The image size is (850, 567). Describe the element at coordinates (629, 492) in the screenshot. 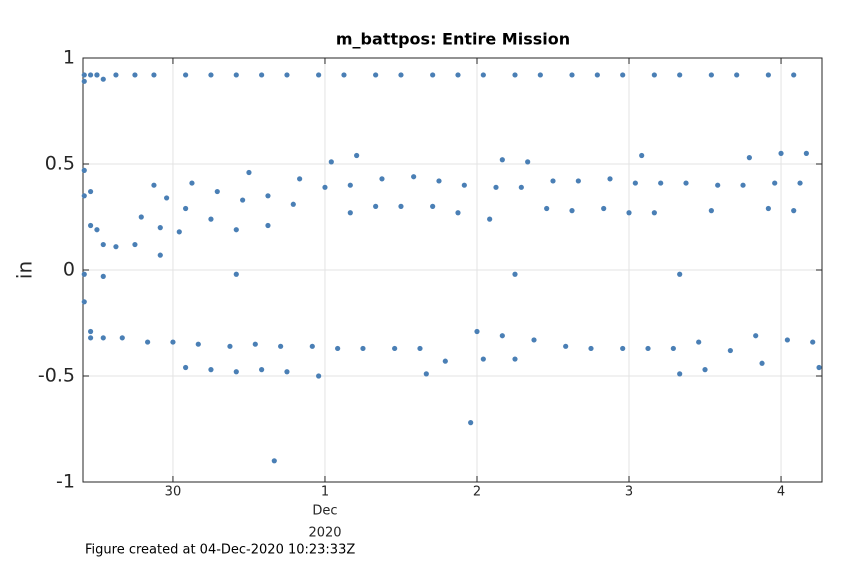

I see `x-tick-label: 3` at that location.